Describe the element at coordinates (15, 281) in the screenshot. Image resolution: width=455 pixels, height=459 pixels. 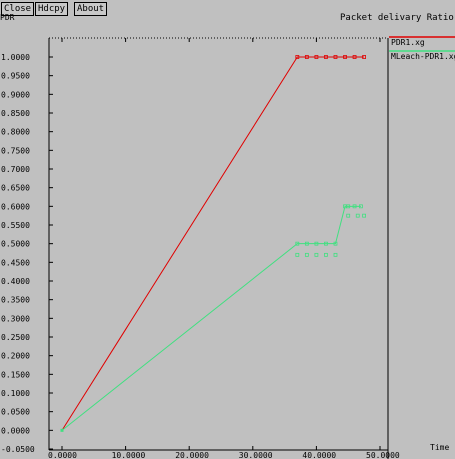
I see `y-tick-label: 0.4000` at that location.